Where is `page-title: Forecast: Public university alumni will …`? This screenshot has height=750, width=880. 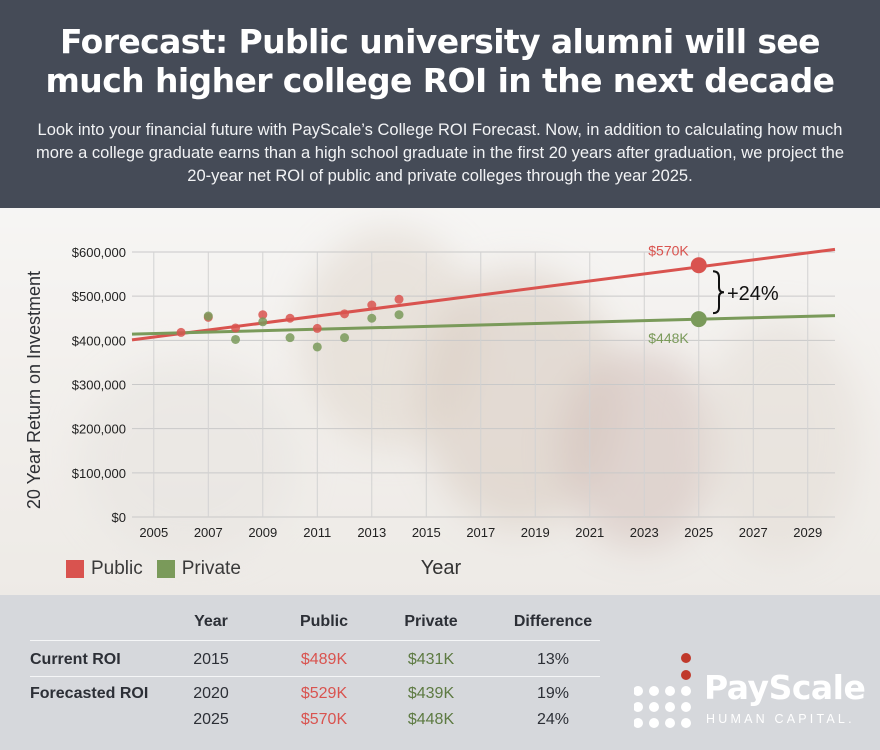
page-title: Forecast: Public university alumni will … is located at coordinates (440, 61).